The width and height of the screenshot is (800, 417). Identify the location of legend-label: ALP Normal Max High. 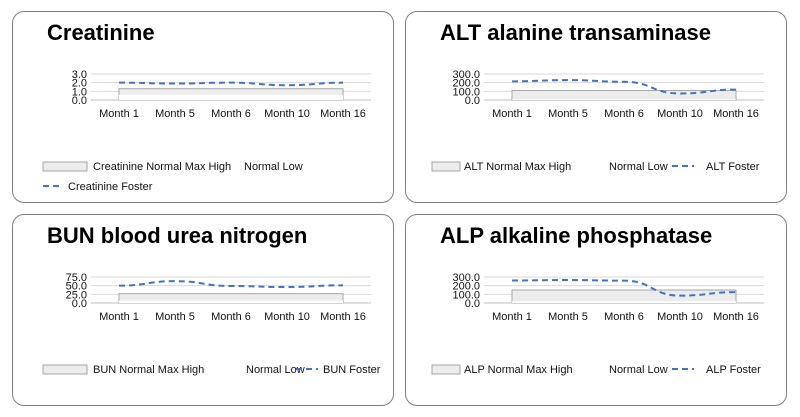
(518, 370).